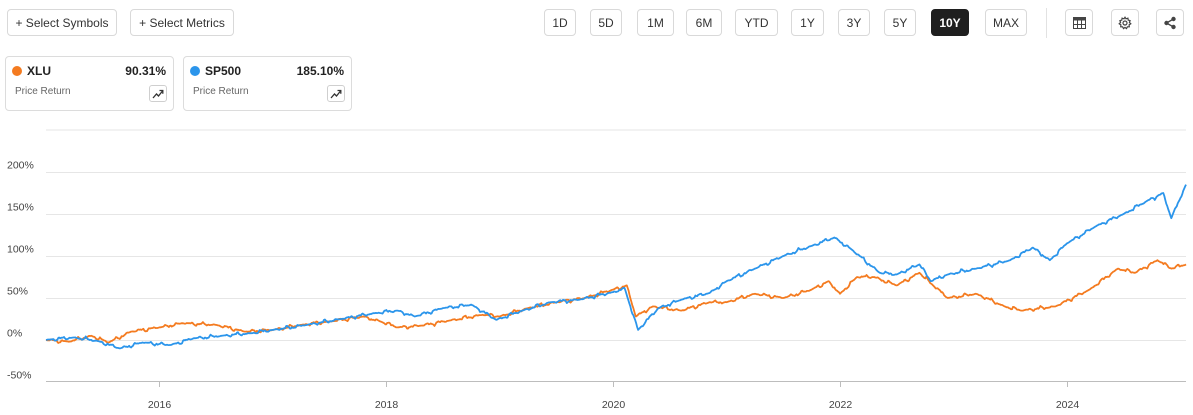  I want to click on range-button-3y: 3Y, so click(854, 22).